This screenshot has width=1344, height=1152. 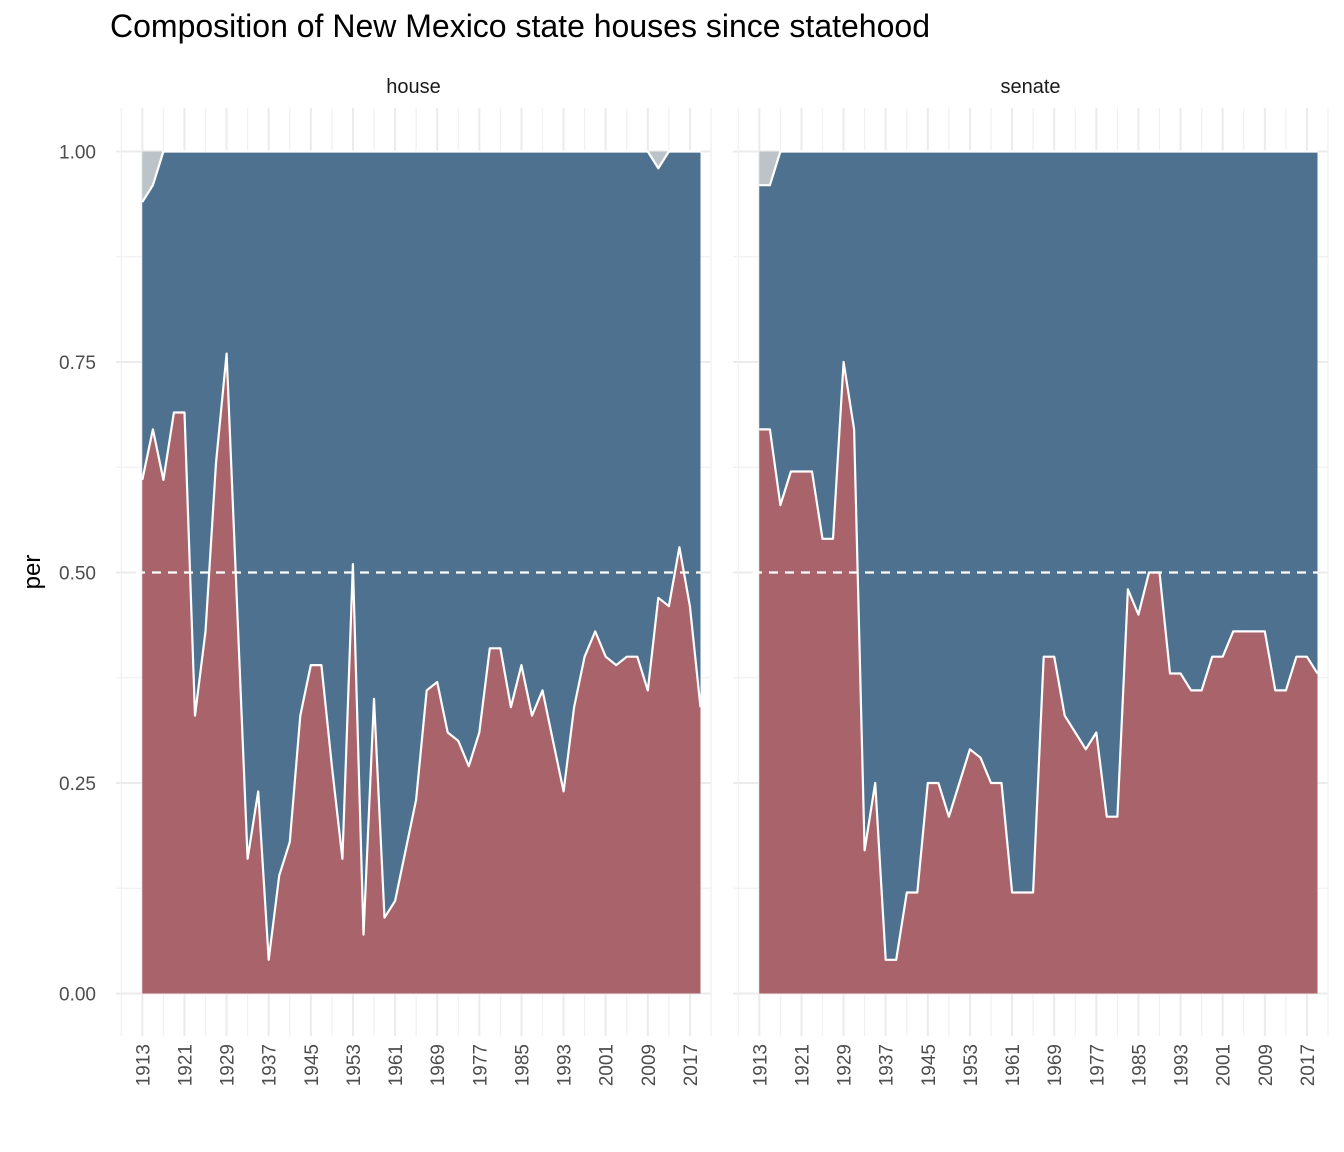 What do you see at coordinates (77, 153) in the screenshot?
I see `y-tick-label: 1.00` at bounding box center [77, 153].